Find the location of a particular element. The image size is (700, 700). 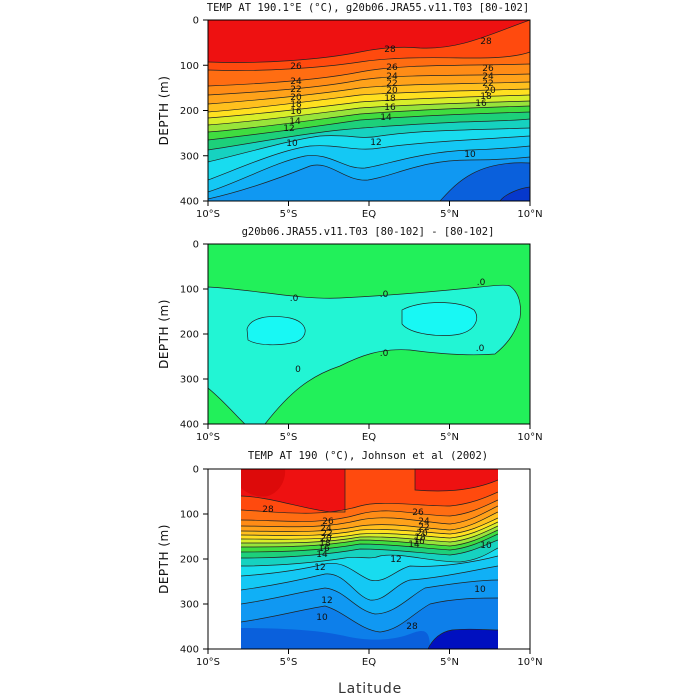

panel3-ytick-label: 300 is located at coordinates (189, 605).